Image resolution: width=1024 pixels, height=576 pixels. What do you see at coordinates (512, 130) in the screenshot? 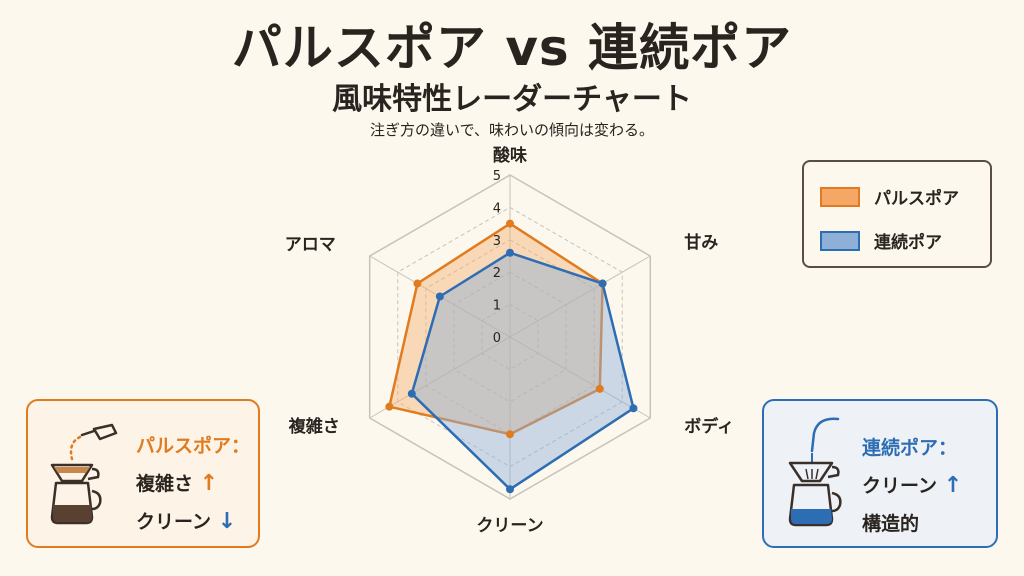
I see `page-caption: 注ぎ方の違いで、味わいの傾向は変わる。` at bounding box center [512, 130].